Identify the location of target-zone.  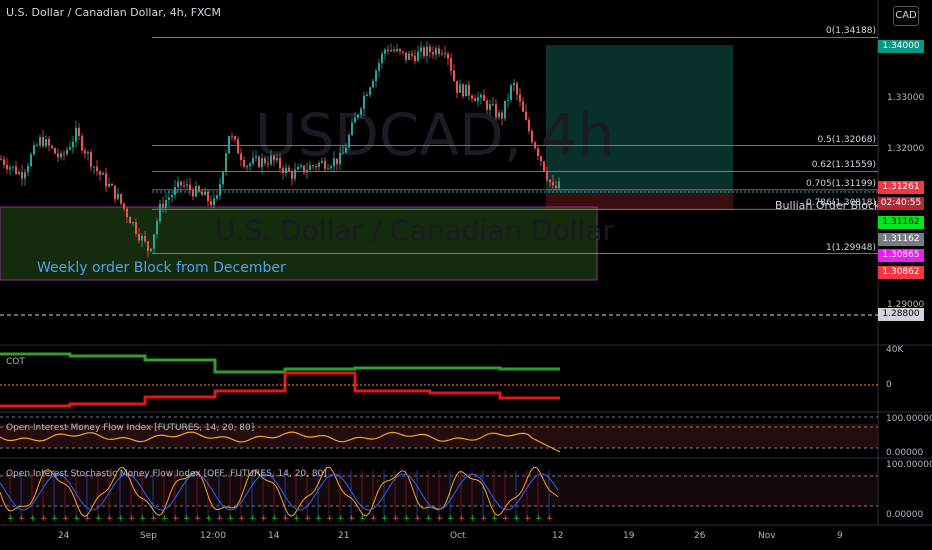
(639, 119).